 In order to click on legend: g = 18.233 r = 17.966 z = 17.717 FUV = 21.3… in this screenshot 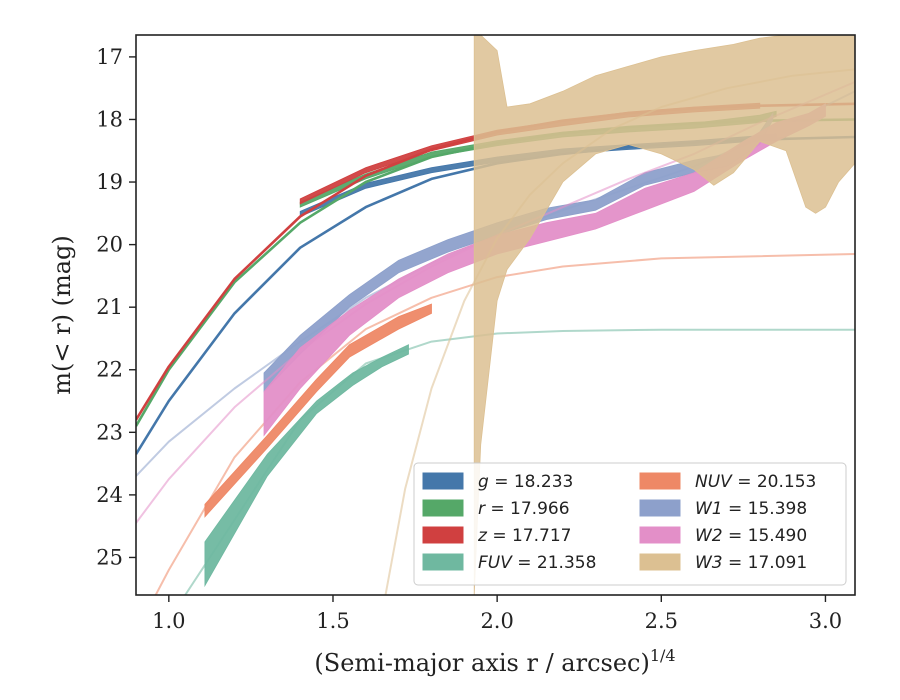, I will do `click(630, 524)`.